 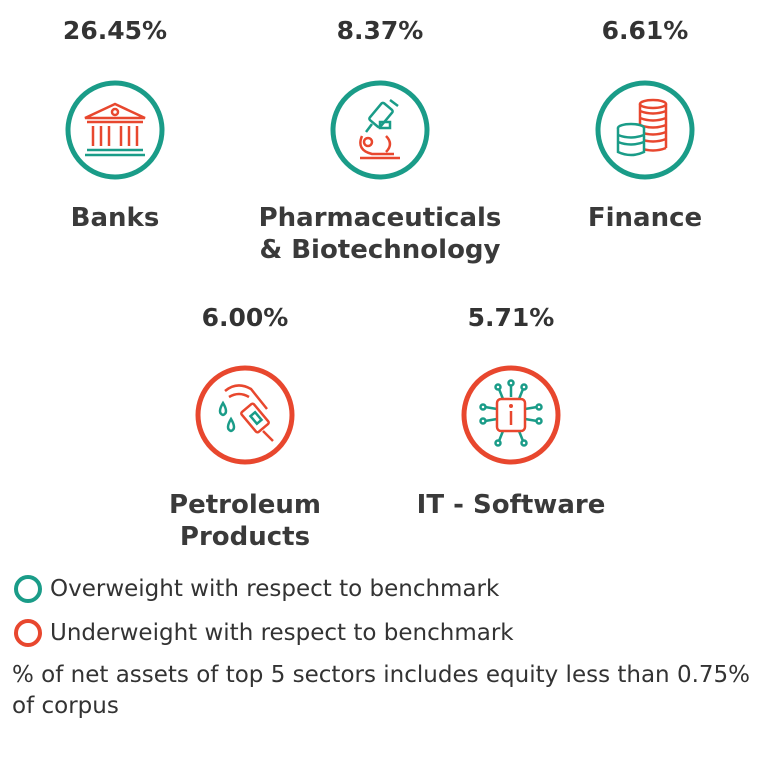 I want to click on sector-name: Pharmaceuticals & Biotechnology, so click(x=380, y=234).